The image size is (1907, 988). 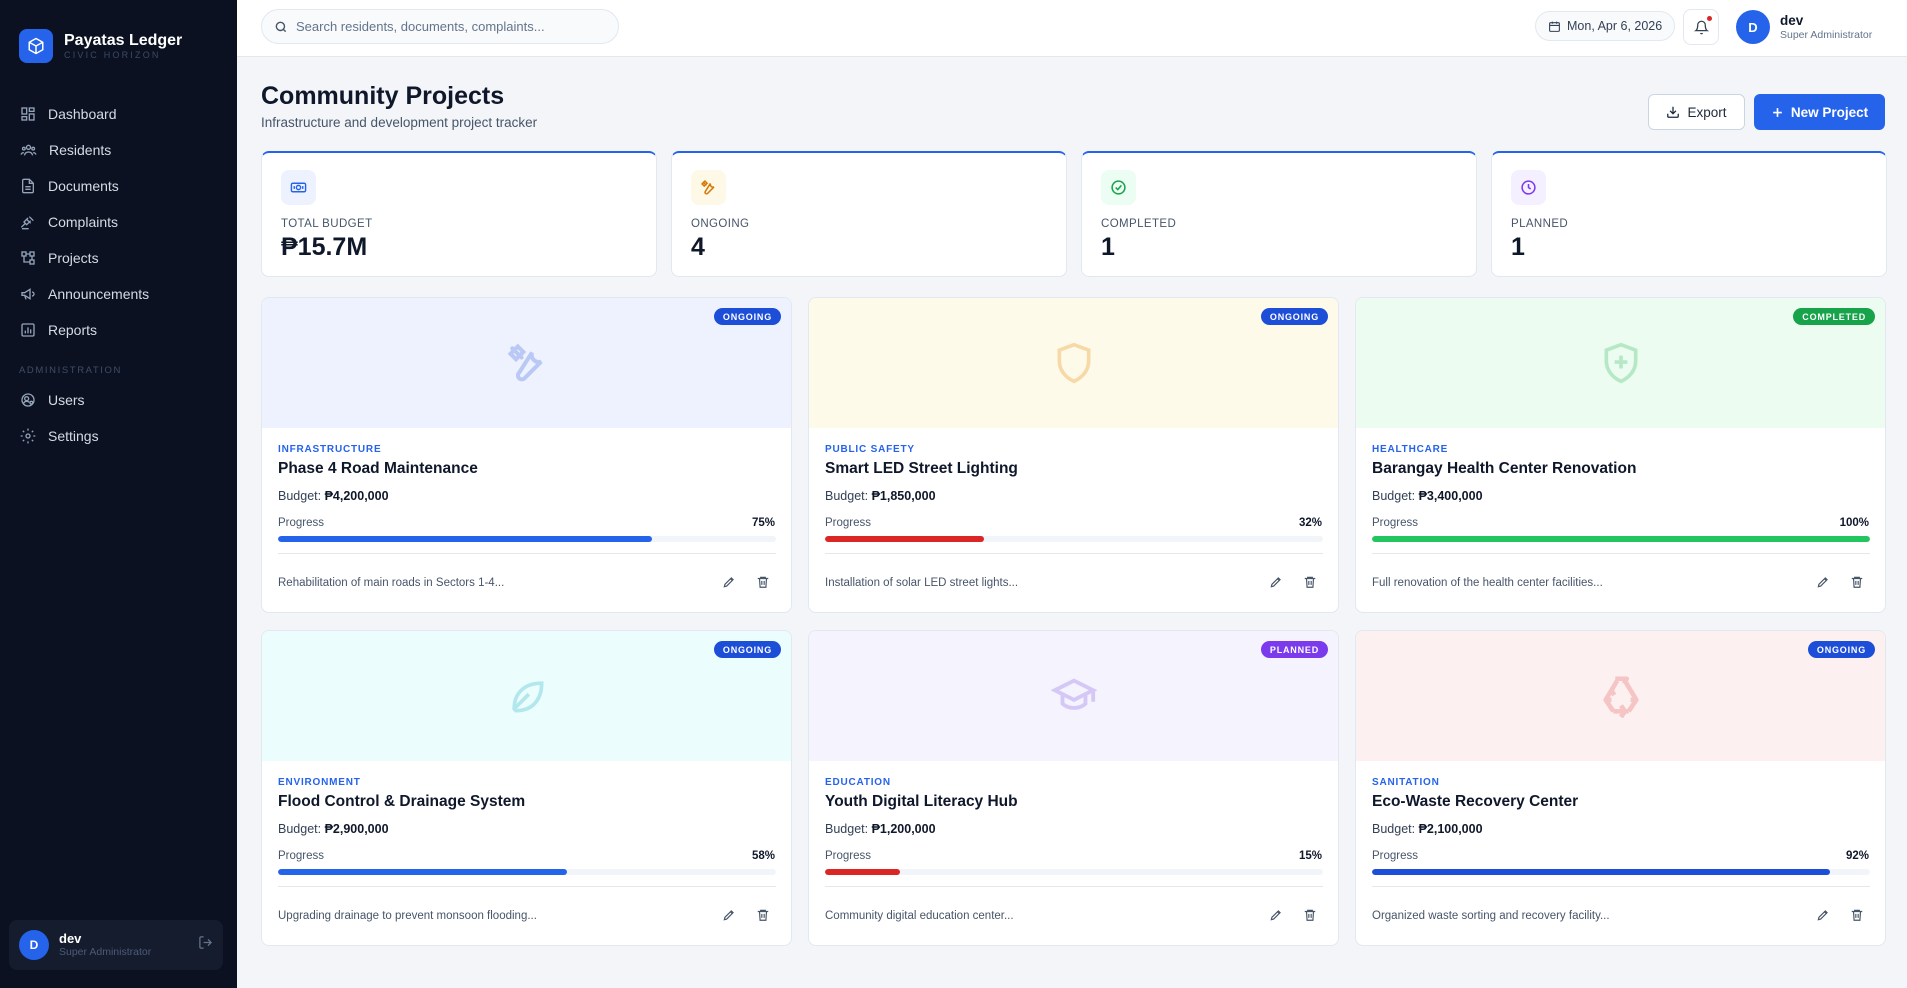 What do you see at coordinates (118, 436) in the screenshot?
I see `sidebar-item-settings: Settings` at bounding box center [118, 436].